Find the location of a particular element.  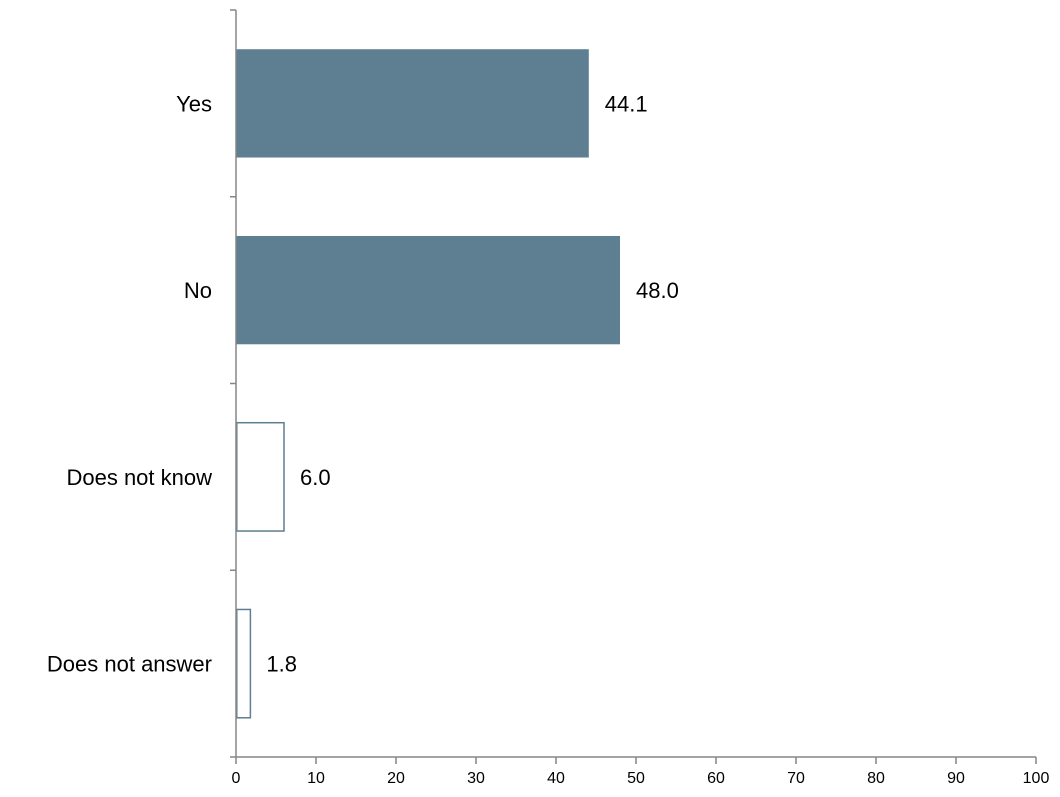

x-tick-label: 50 is located at coordinates (636, 778).